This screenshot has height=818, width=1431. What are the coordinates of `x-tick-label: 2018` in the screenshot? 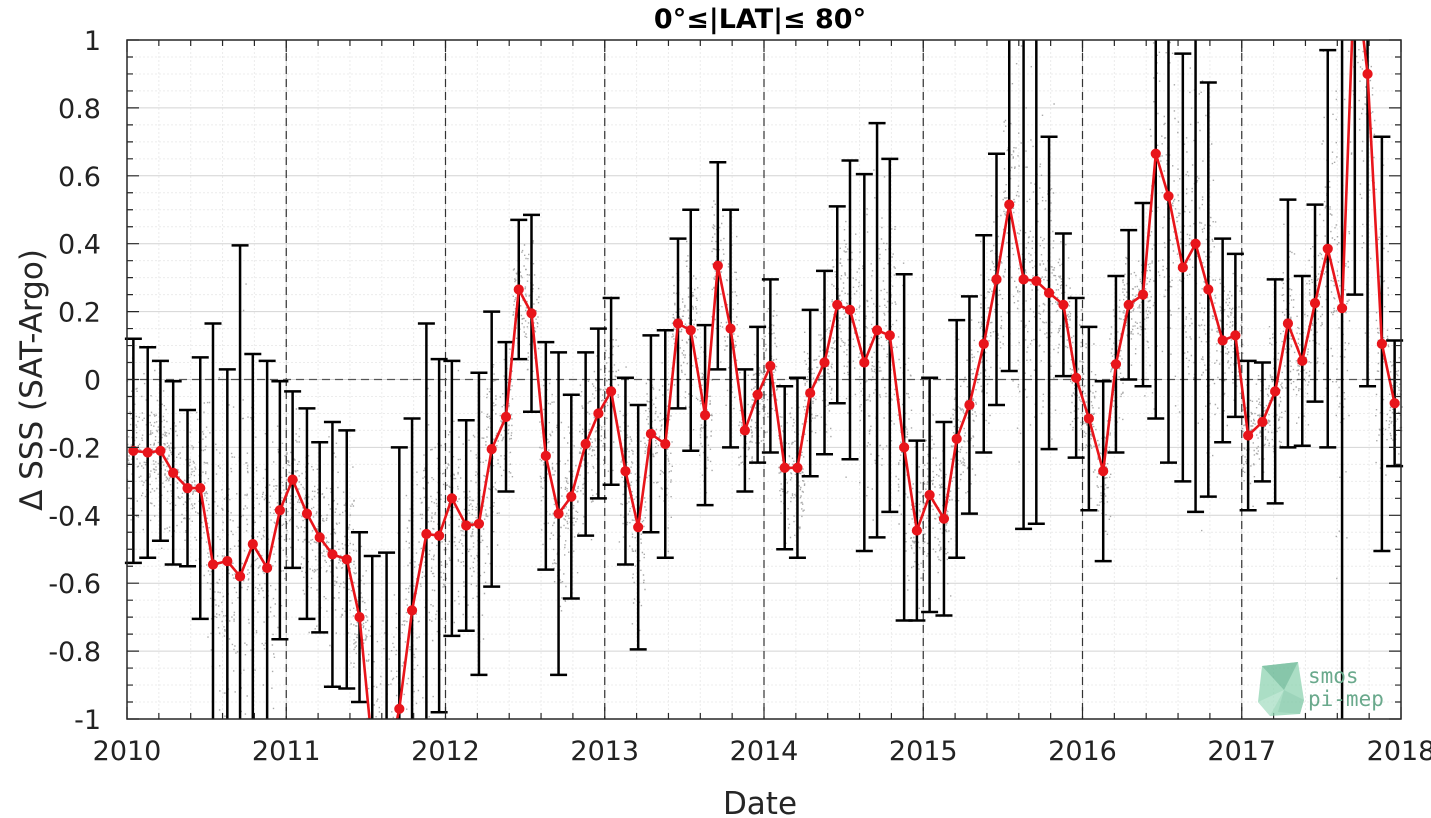 It's located at (1399, 751).